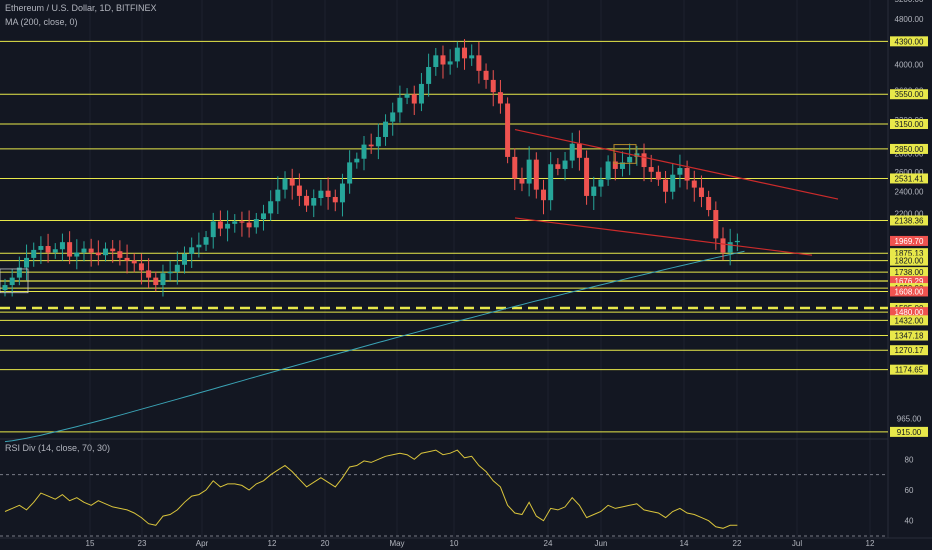 The height and width of the screenshot is (550, 932). I want to click on time-tick-3: 12, so click(272, 543).